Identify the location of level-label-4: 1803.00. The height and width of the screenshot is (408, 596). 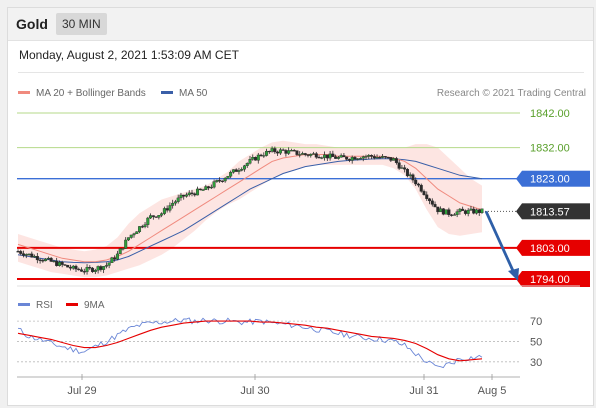
(553, 247).